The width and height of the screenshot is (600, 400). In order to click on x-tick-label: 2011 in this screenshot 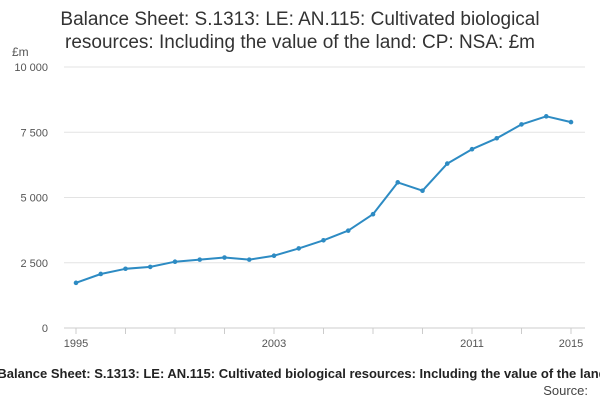, I will do `click(472, 344)`.